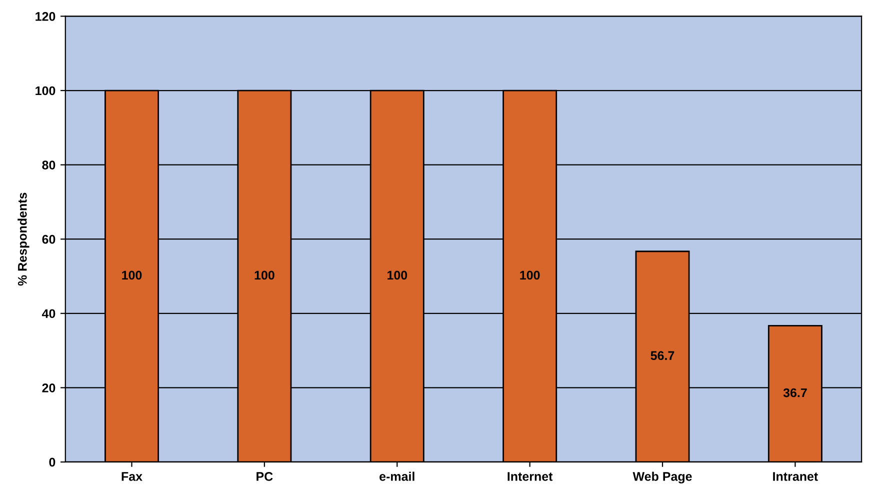 The width and height of the screenshot is (872, 492). What do you see at coordinates (52, 462) in the screenshot?
I see `y-tick-label: 0` at bounding box center [52, 462].